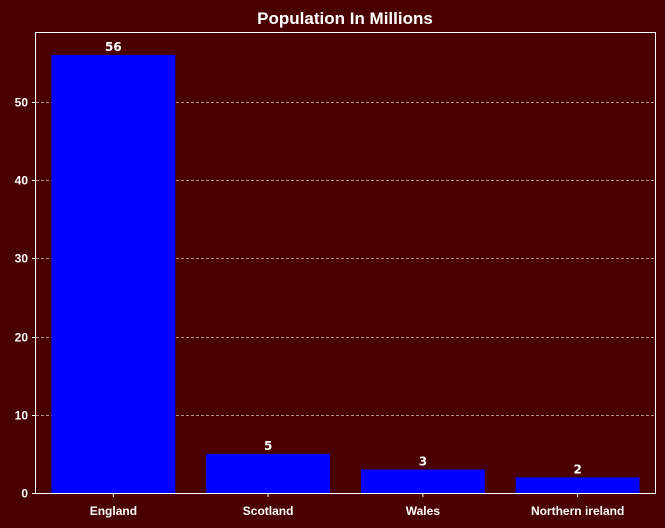  Describe the element at coordinates (423, 462) in the screenshot. I see `bar-value-label: 3` at that location.